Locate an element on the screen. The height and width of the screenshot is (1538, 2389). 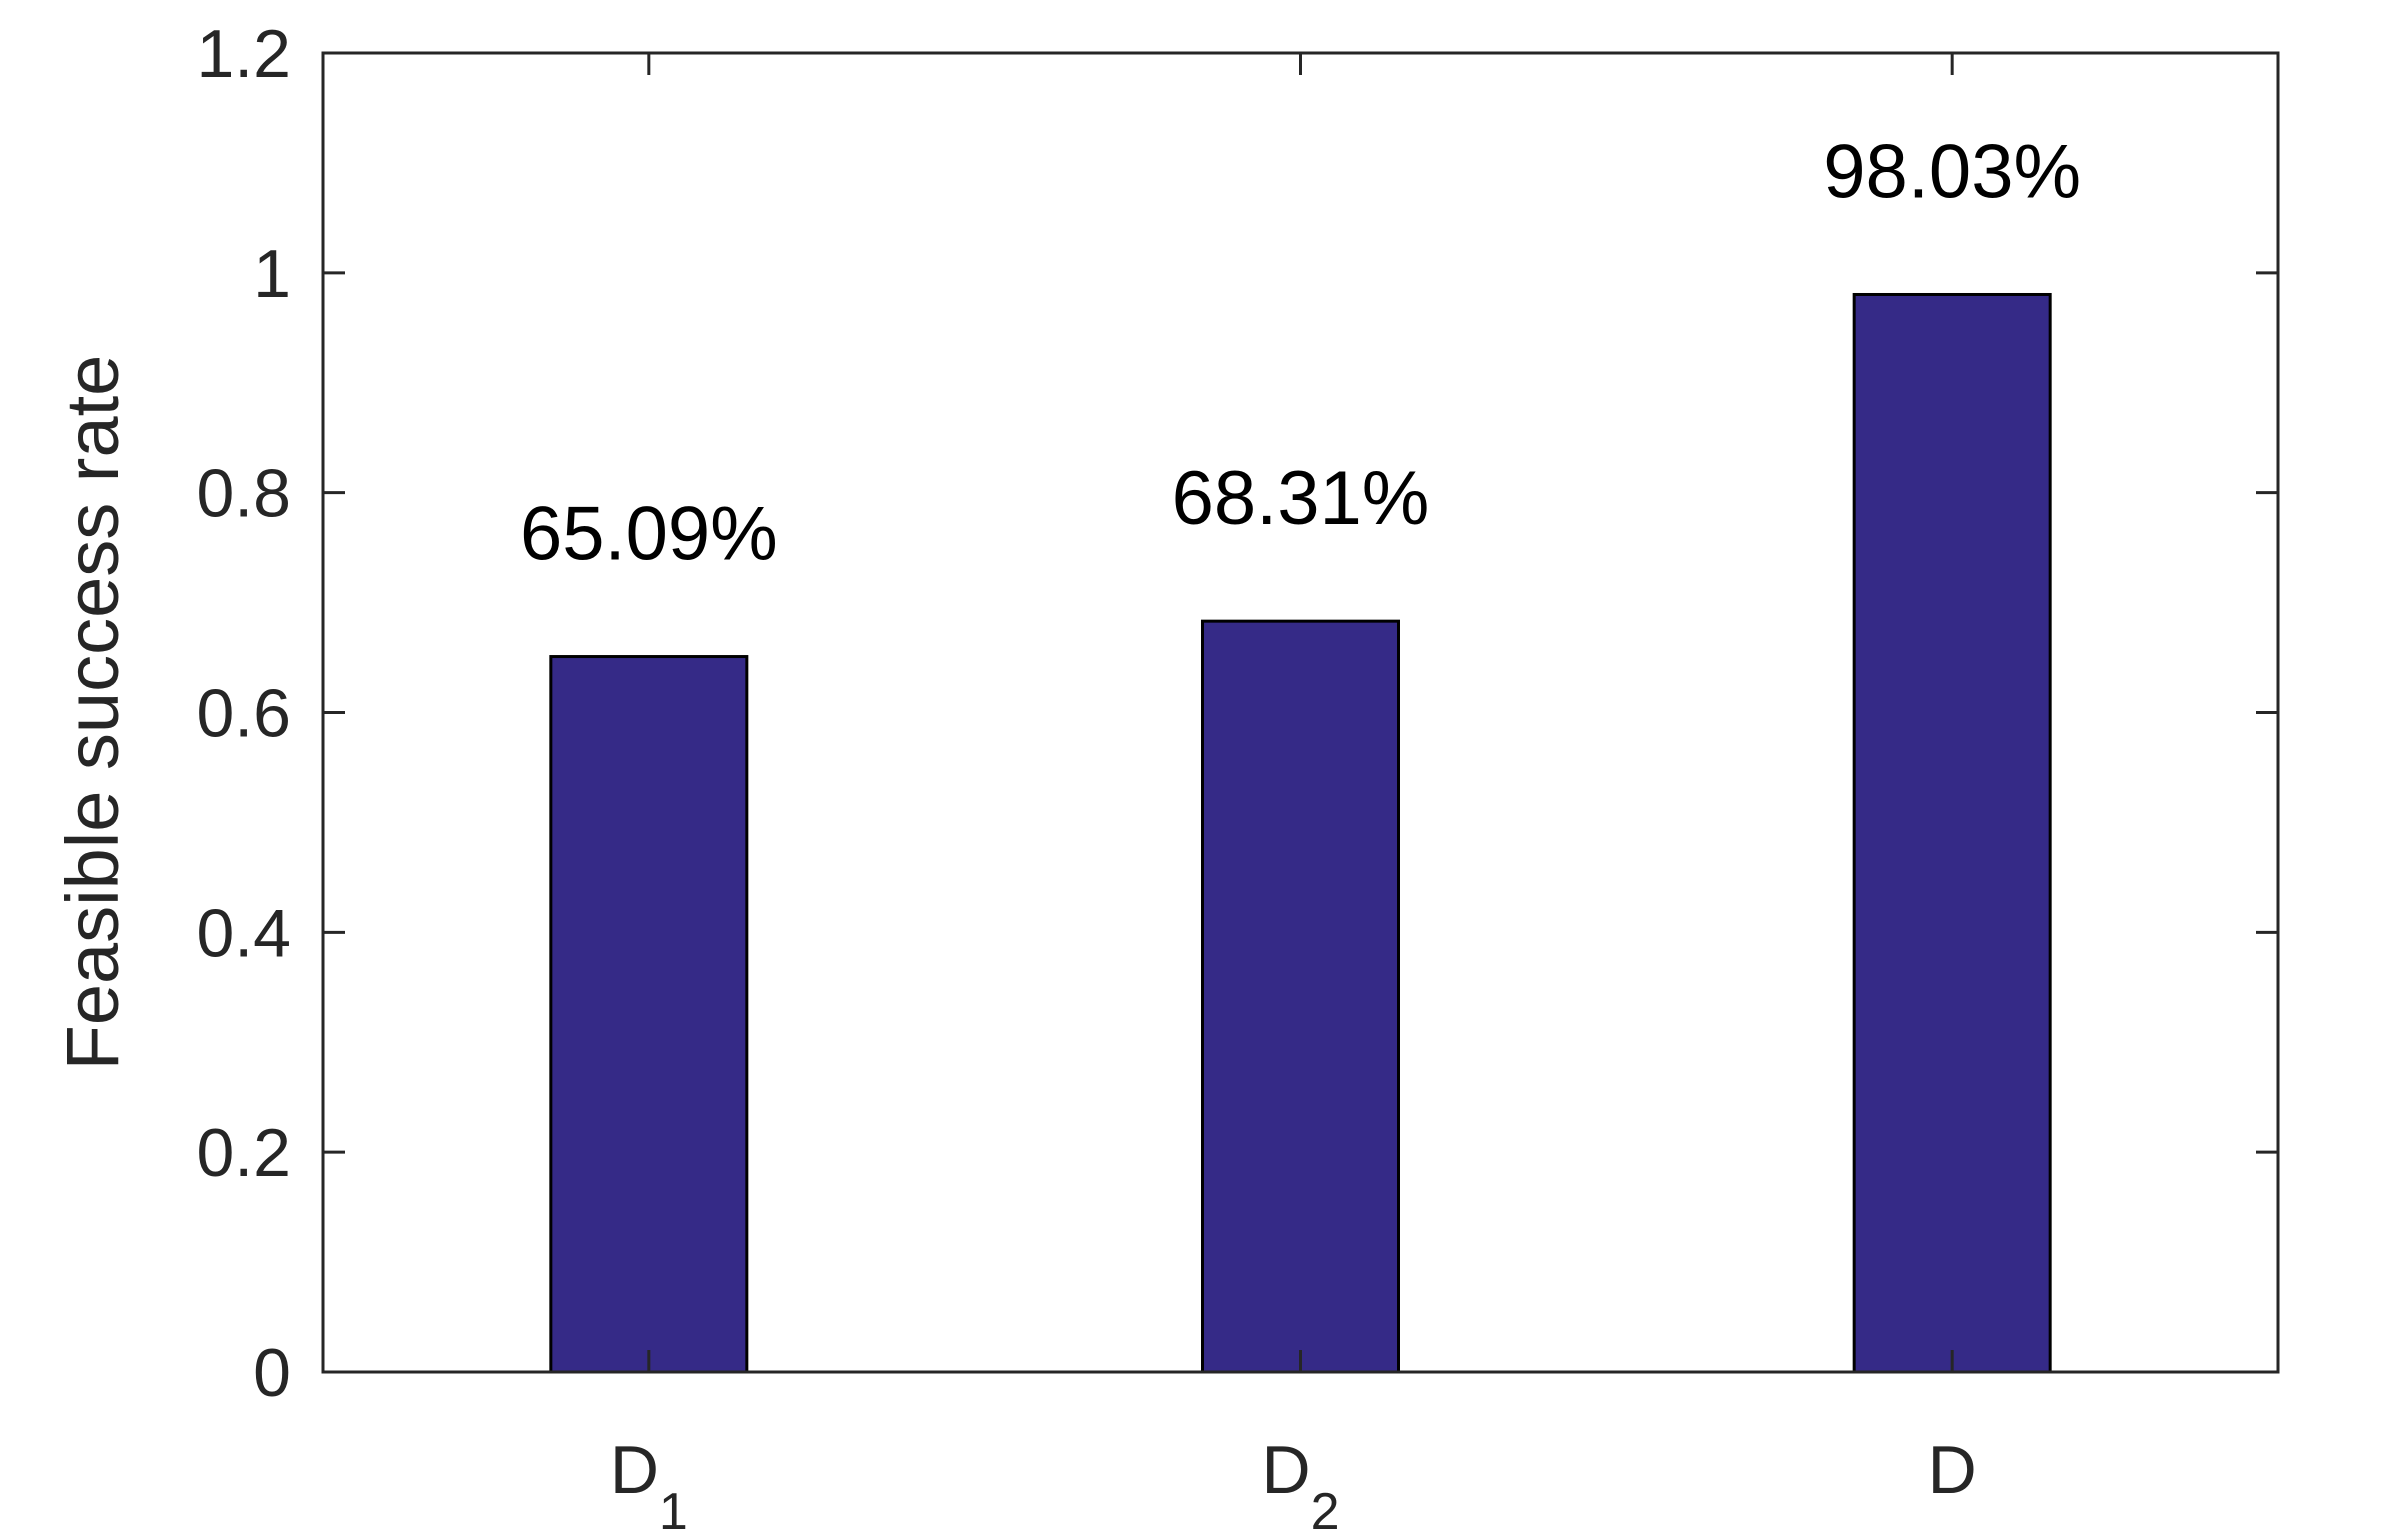
x-tick-label-base-1: D is located at coordinates (1285, 1470).